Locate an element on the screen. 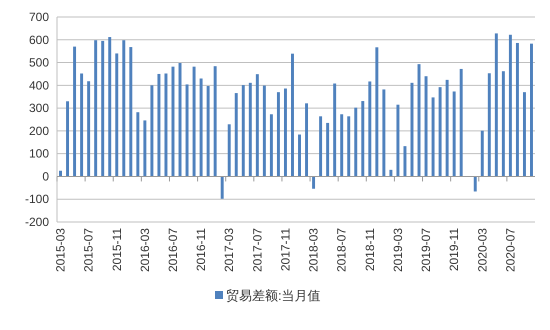  y-tick-label: 100 is located at coordinates (39, 153).